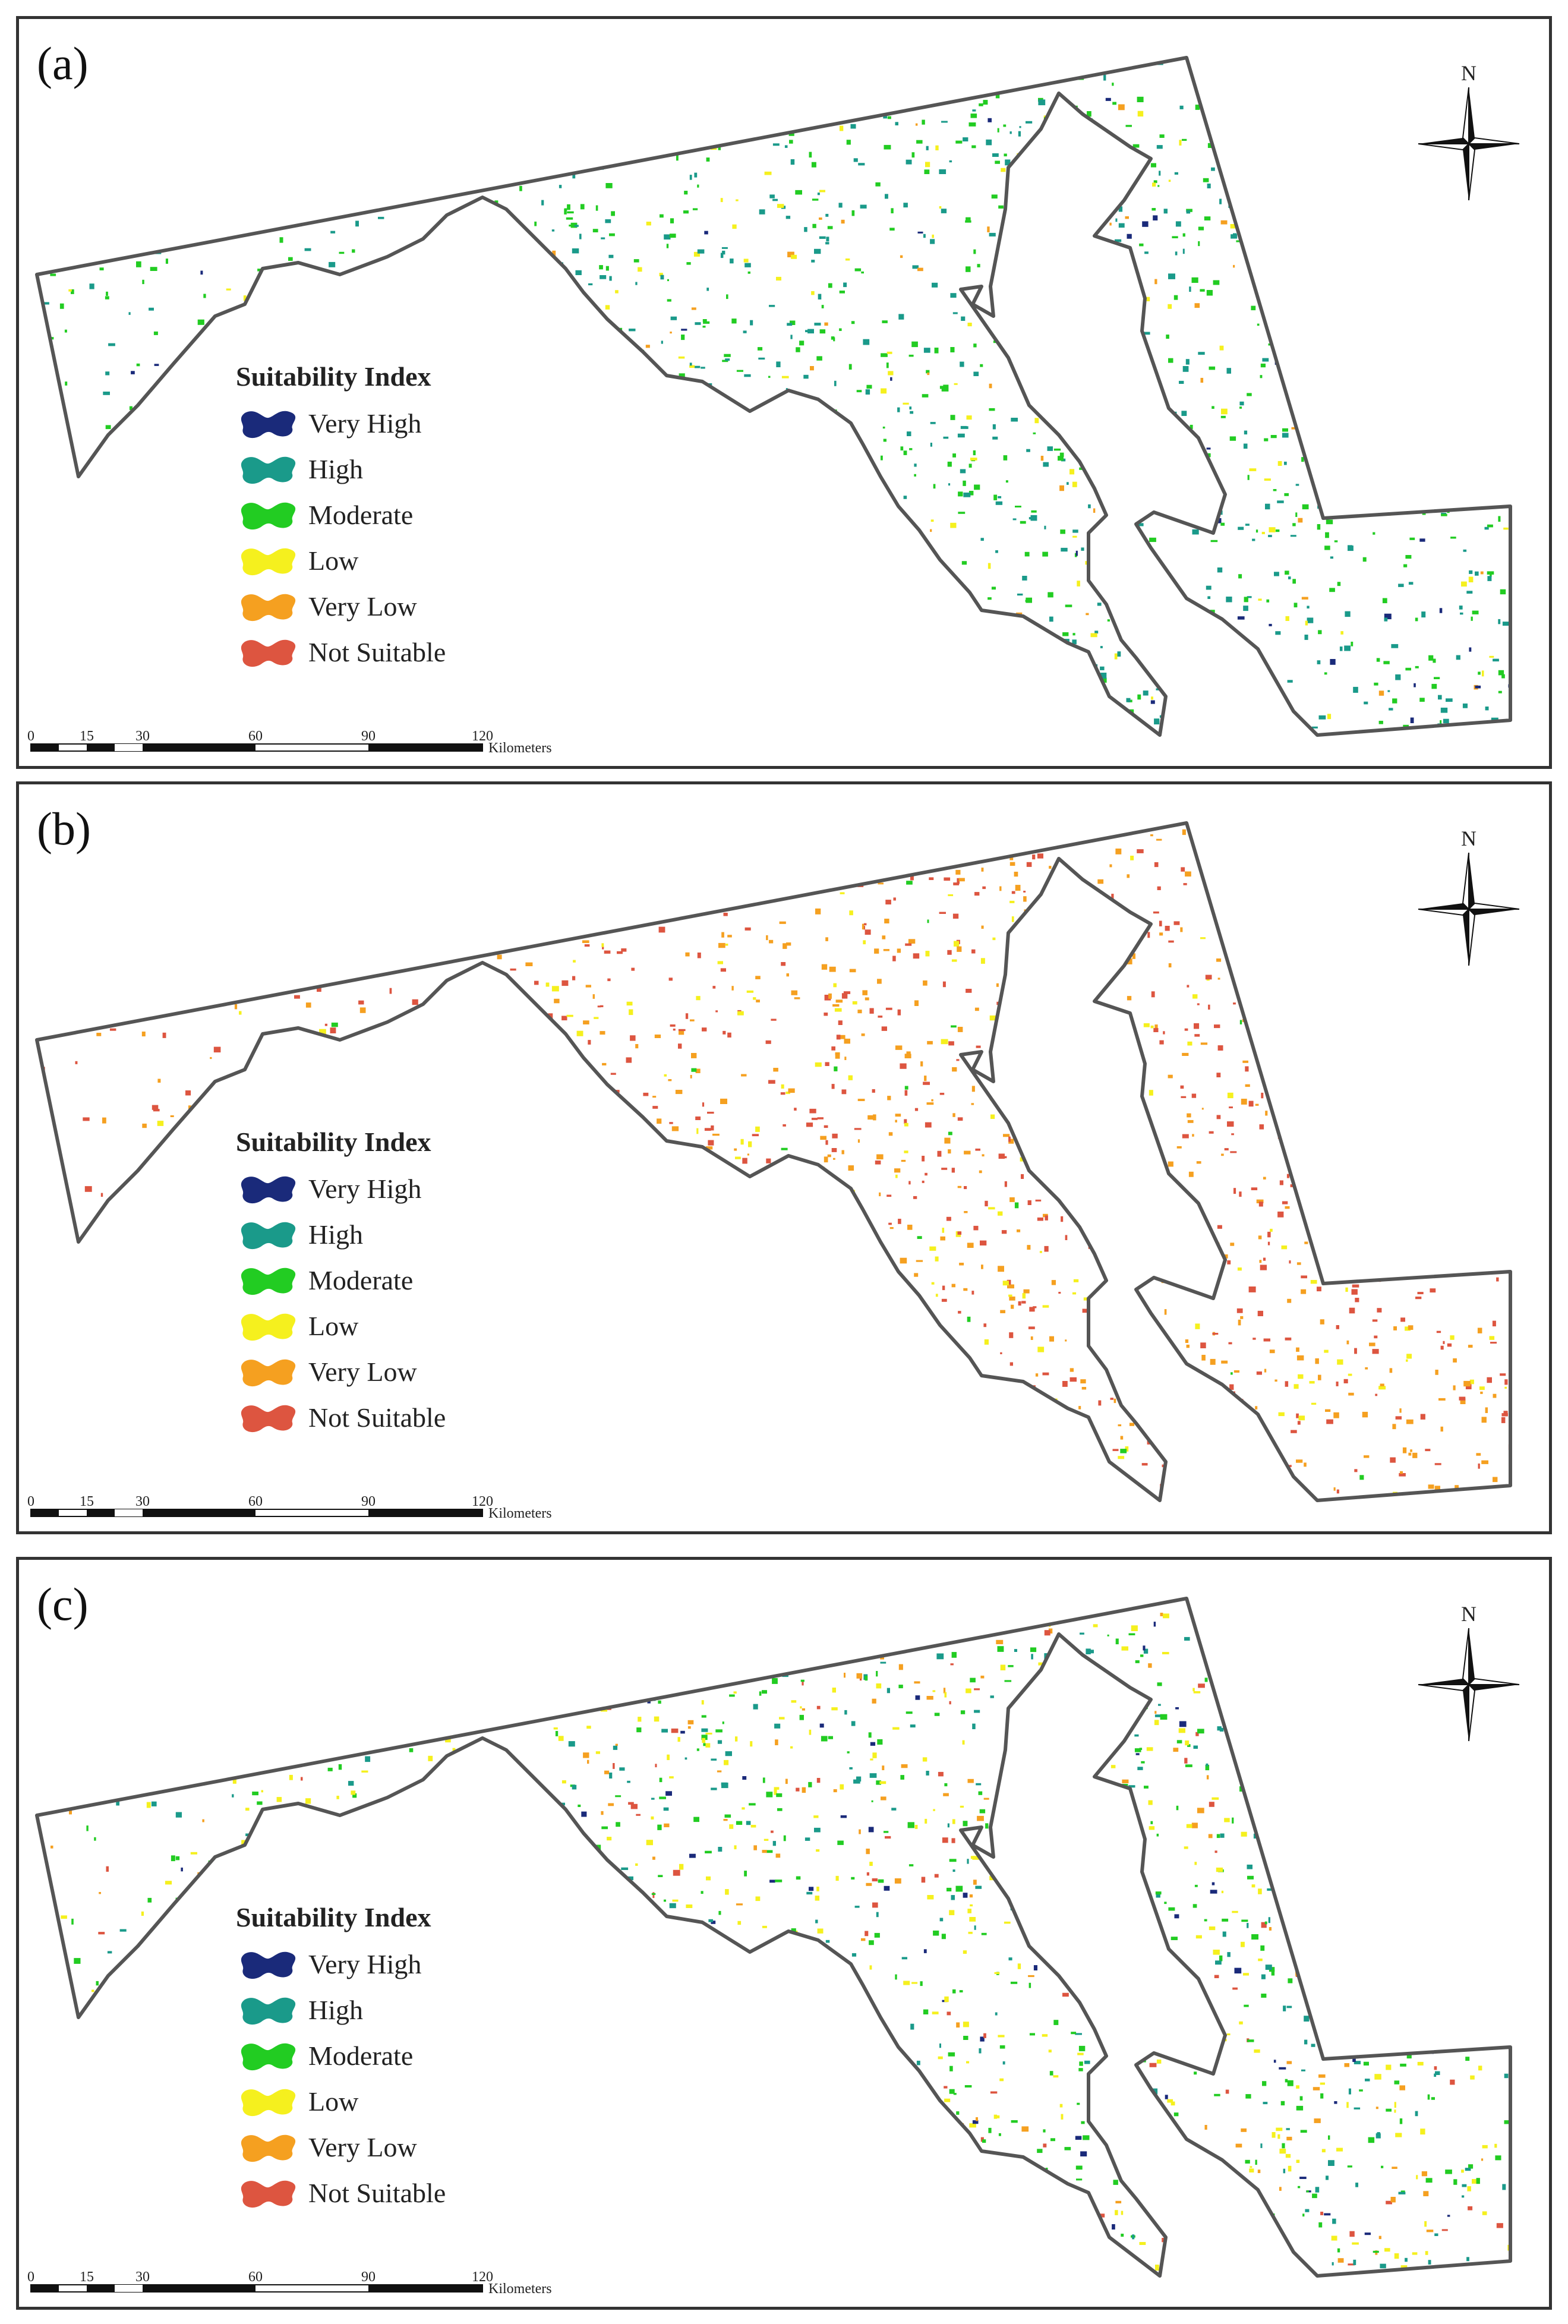 The height and width of the screenshot is (2324, 1568). Describe the element at coordinates (63, 1604) in the screenshot. I see `panel-label: (c)` at that location.